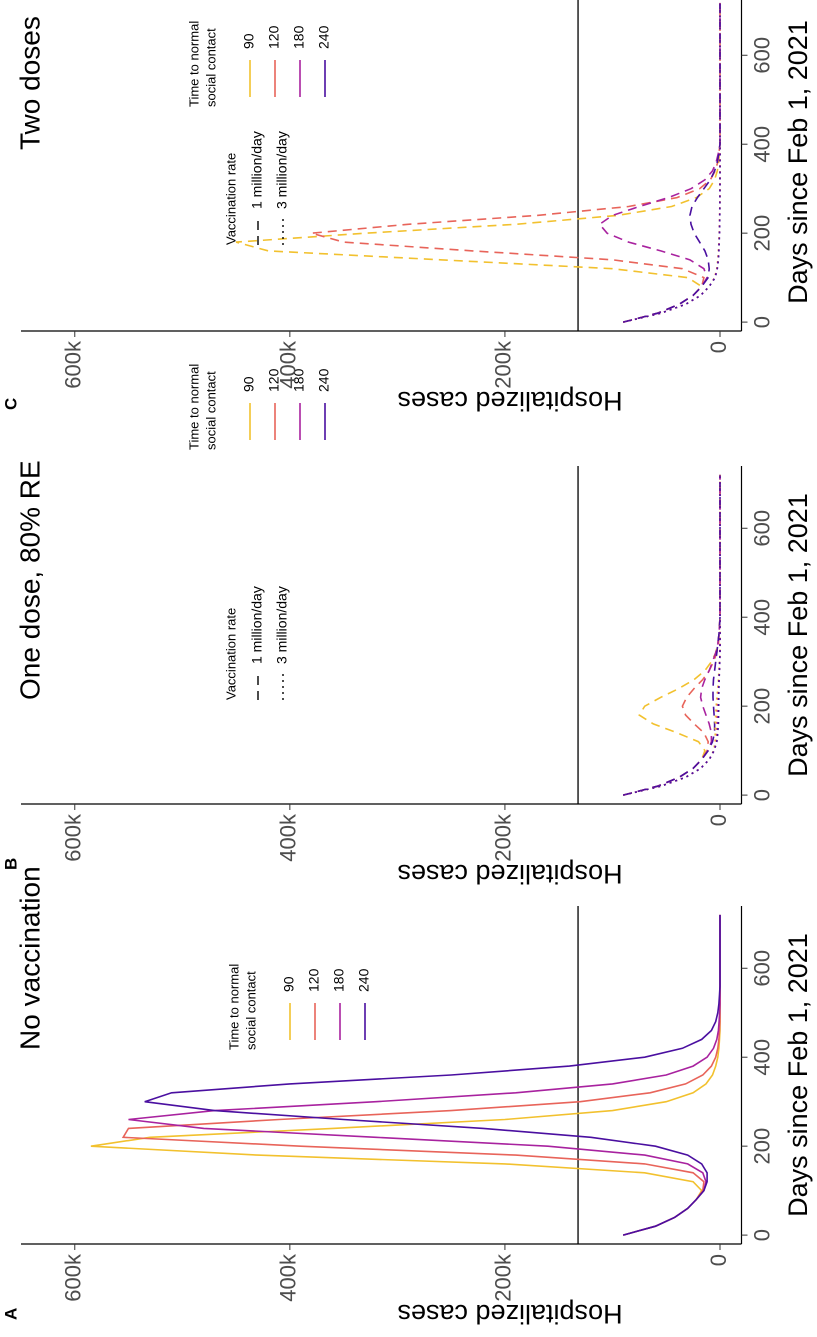  What do you see at coordinates (10, 404) in the screenshot?
I see `panel-label: C` at bounding box center [10, 404].